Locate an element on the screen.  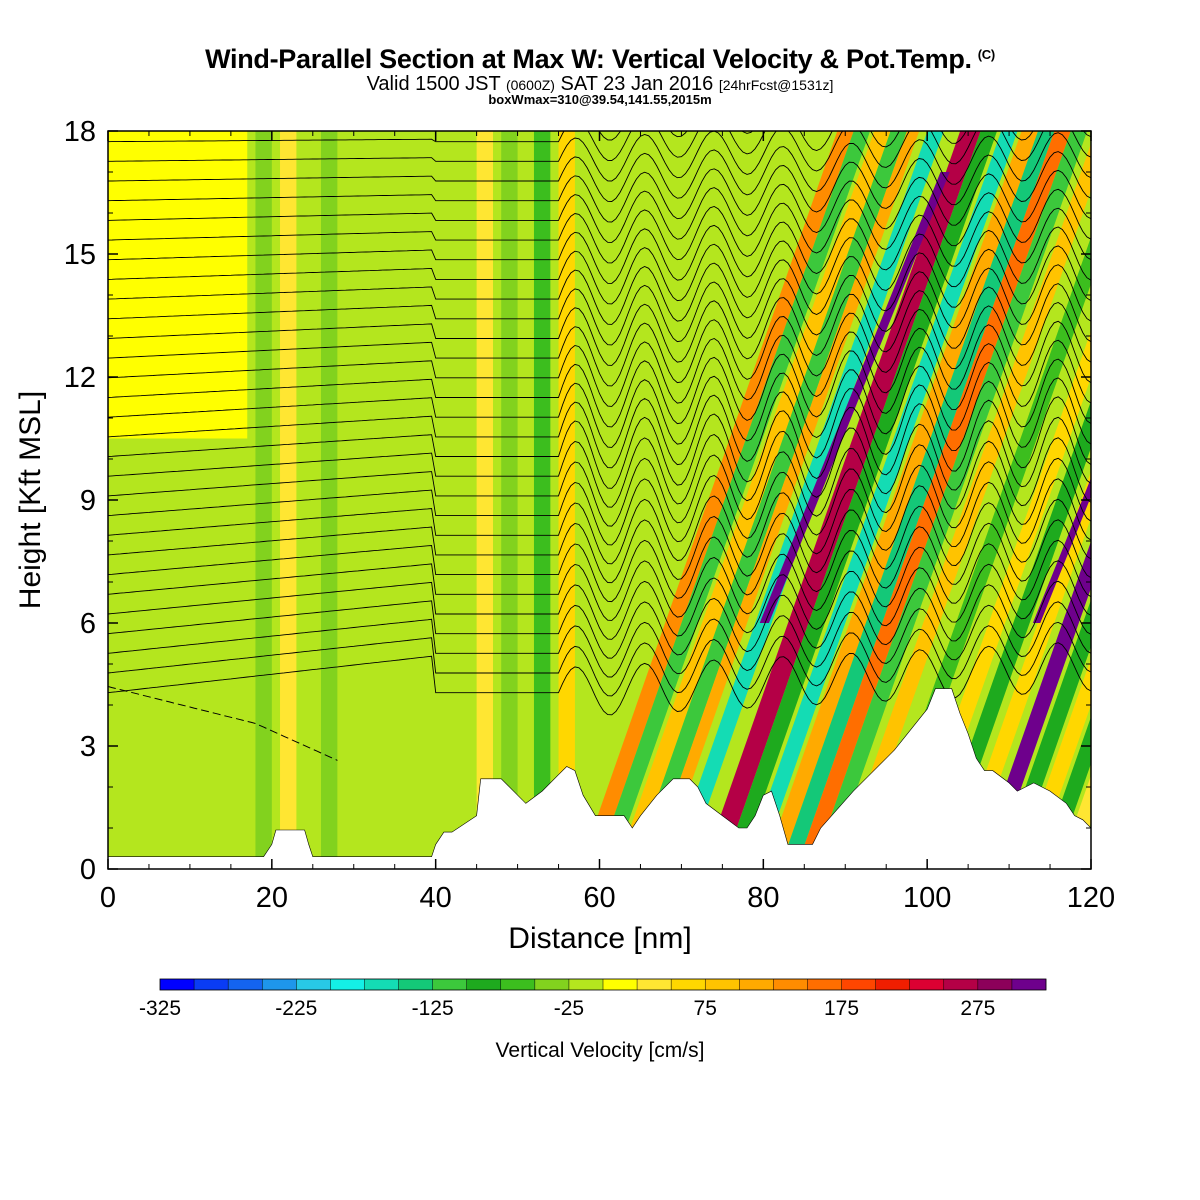
y-tick-label: 15 is located at coordinates (80, 255).